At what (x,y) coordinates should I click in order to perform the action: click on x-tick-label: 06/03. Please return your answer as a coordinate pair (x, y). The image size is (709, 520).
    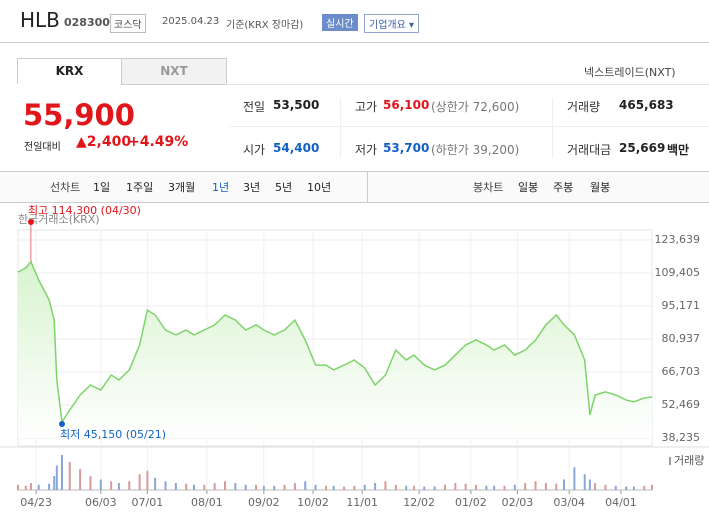
    Looking at the image, I should click on (101, 502).